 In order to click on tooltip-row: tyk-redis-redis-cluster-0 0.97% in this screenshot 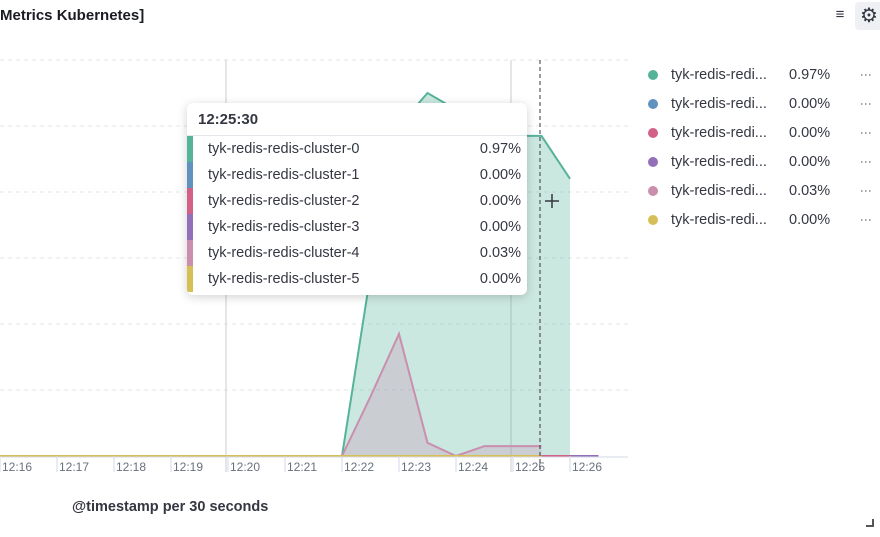, I will do `click(357, 149)`.